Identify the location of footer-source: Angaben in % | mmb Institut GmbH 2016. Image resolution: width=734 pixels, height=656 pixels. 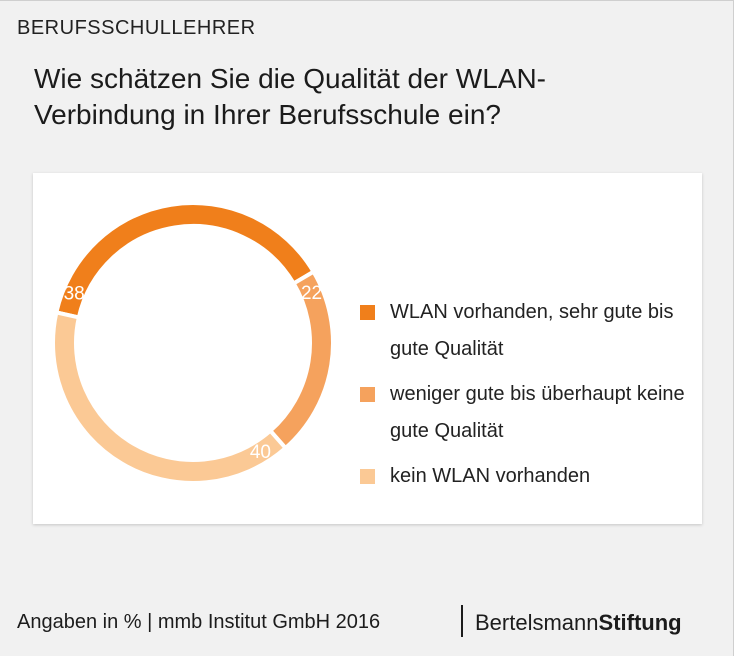
(199, 622).